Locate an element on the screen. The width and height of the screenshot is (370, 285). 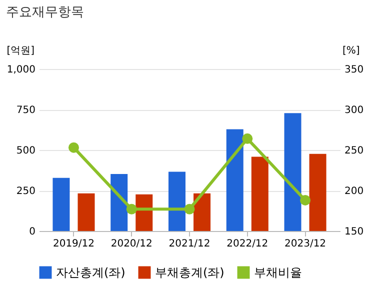
y-tick-label: 1,000 is located at coordinates (21, 70).